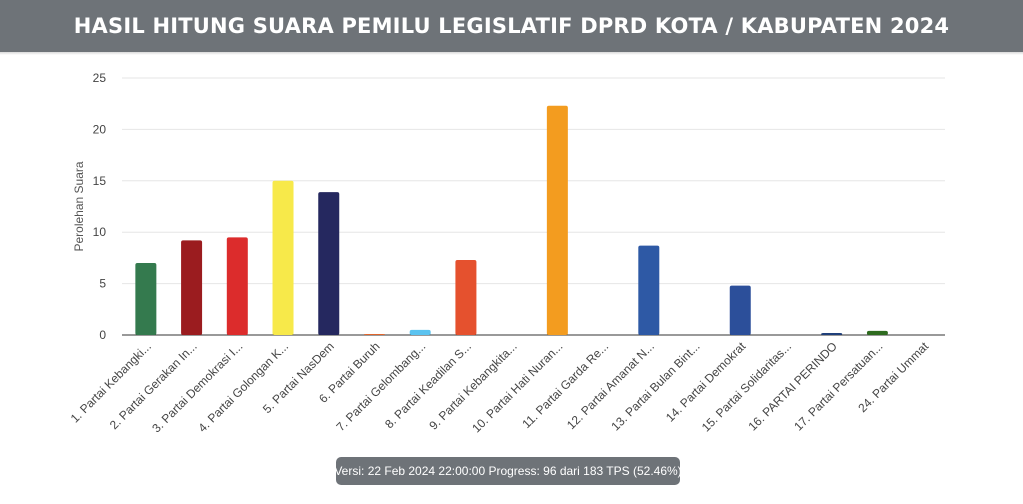 The width and height of the screenshot is (1023, 504). What do you see at coordinates (706, 382) in the screenshot?
I see `x-tick-label: 14. Partai Demokrat` at bounding box center [706, 382].